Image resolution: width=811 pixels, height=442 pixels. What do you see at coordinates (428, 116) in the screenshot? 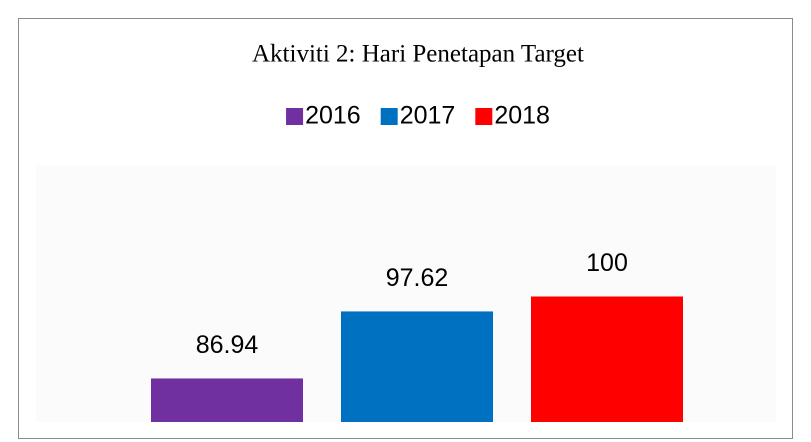
I see `legend-label: 2017` at bounding box center [428, 116].